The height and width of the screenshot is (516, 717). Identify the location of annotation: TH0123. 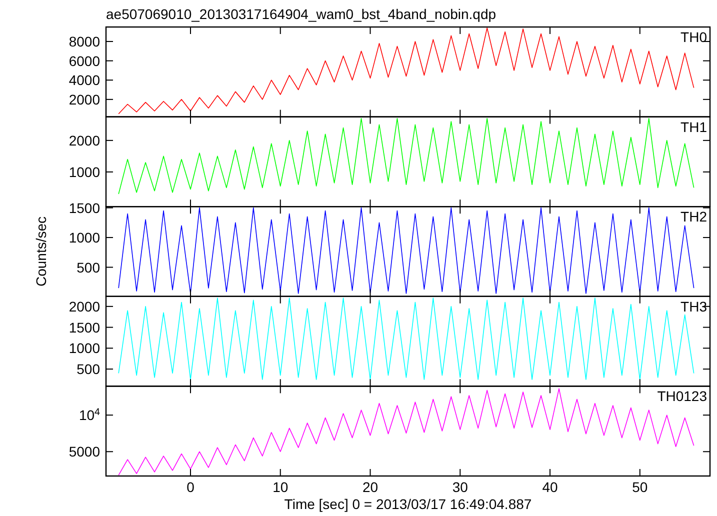
(682, 396).